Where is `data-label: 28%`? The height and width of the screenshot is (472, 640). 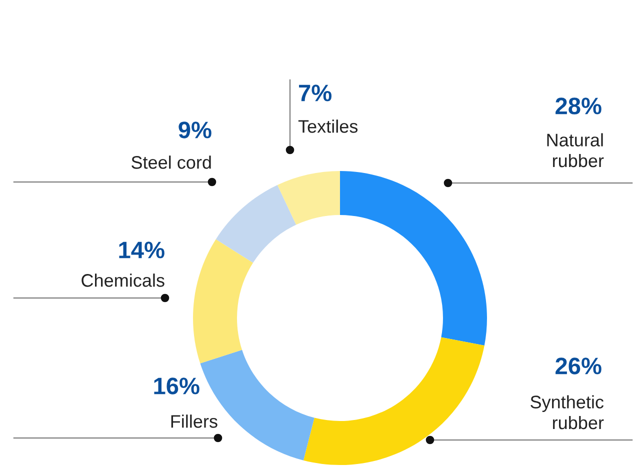
data-label: 28% is located at coordinates (579, 106).